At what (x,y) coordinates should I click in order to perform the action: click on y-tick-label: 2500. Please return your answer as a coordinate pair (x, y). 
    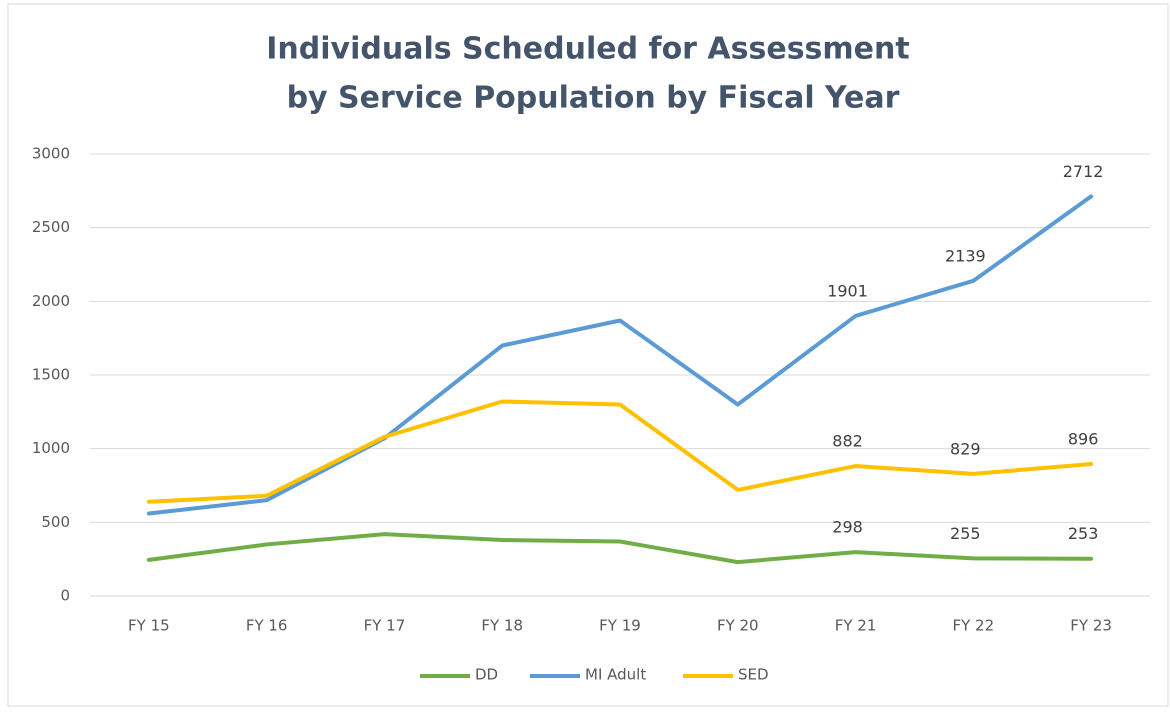
    Looking at the image, I should click on (51, 227).